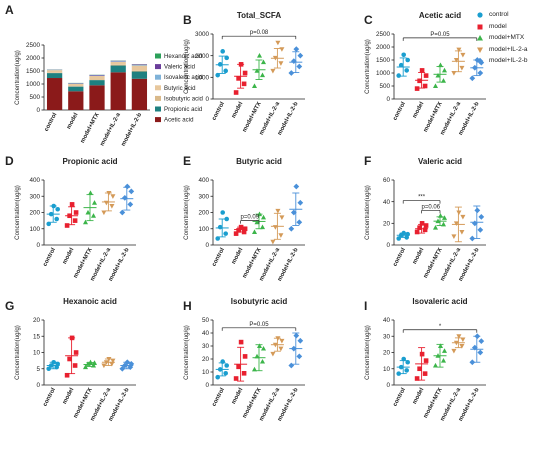 The height and width of the screenshot is (454, 554). Describe the element at coordinates (498, 26) in the screenshot. I see `legend-label: model` at that location.